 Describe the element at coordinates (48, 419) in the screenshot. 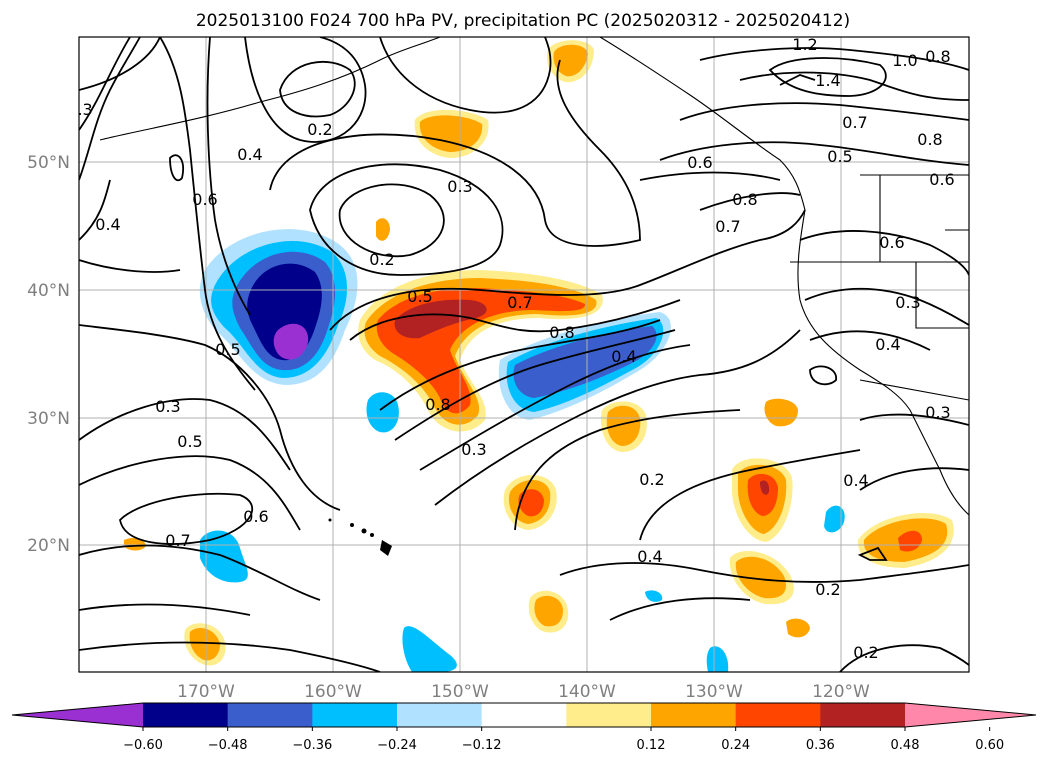

I see `lat-label-30n: 30°N` at that location.